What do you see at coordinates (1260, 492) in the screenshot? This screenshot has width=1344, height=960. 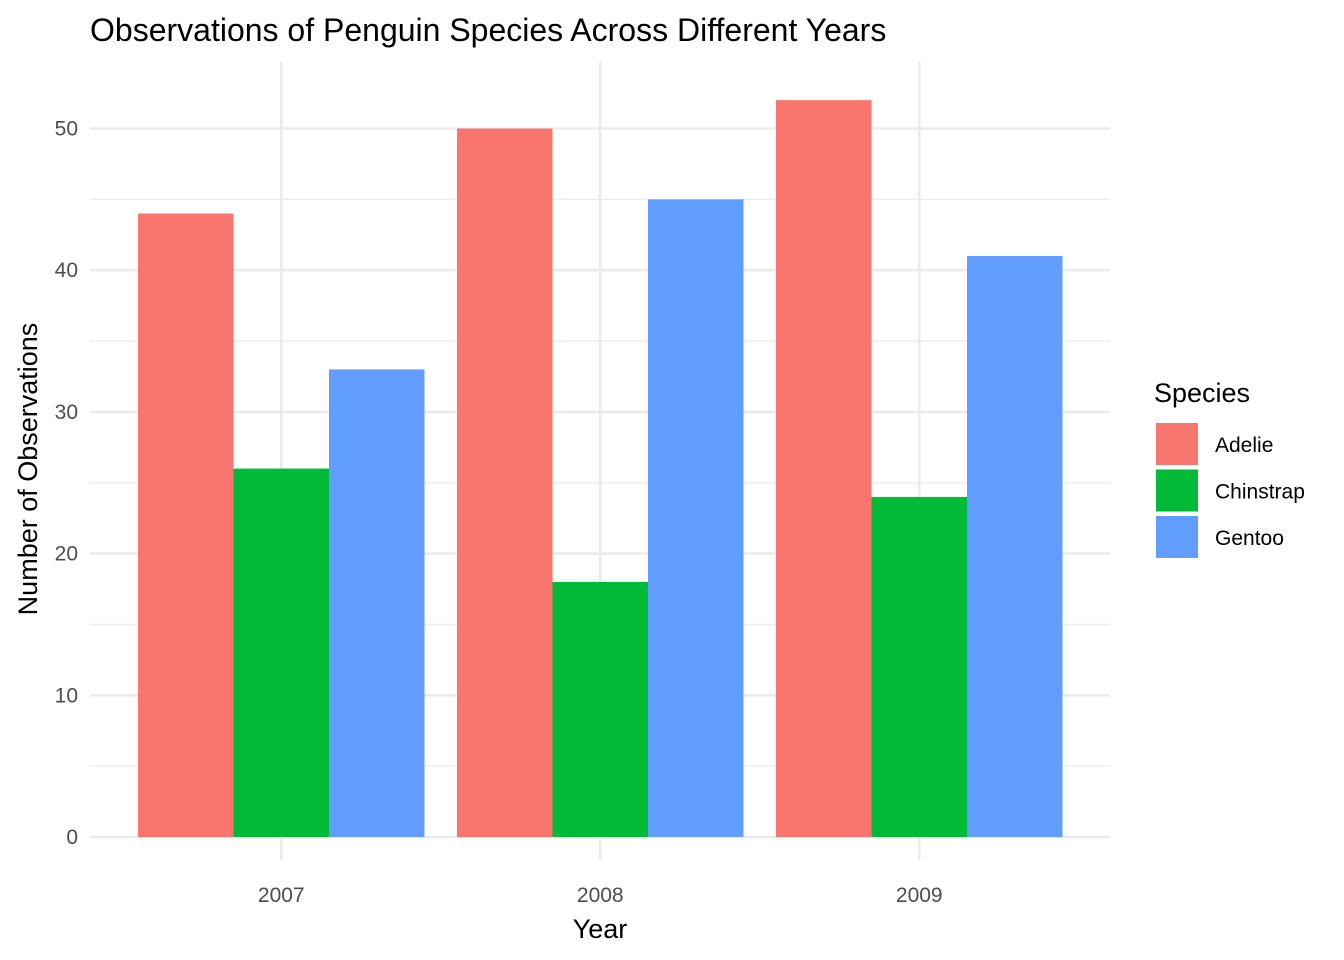 I see `legend-label-chinstrap: Chinstrap` at bounding box center [1260, 492].